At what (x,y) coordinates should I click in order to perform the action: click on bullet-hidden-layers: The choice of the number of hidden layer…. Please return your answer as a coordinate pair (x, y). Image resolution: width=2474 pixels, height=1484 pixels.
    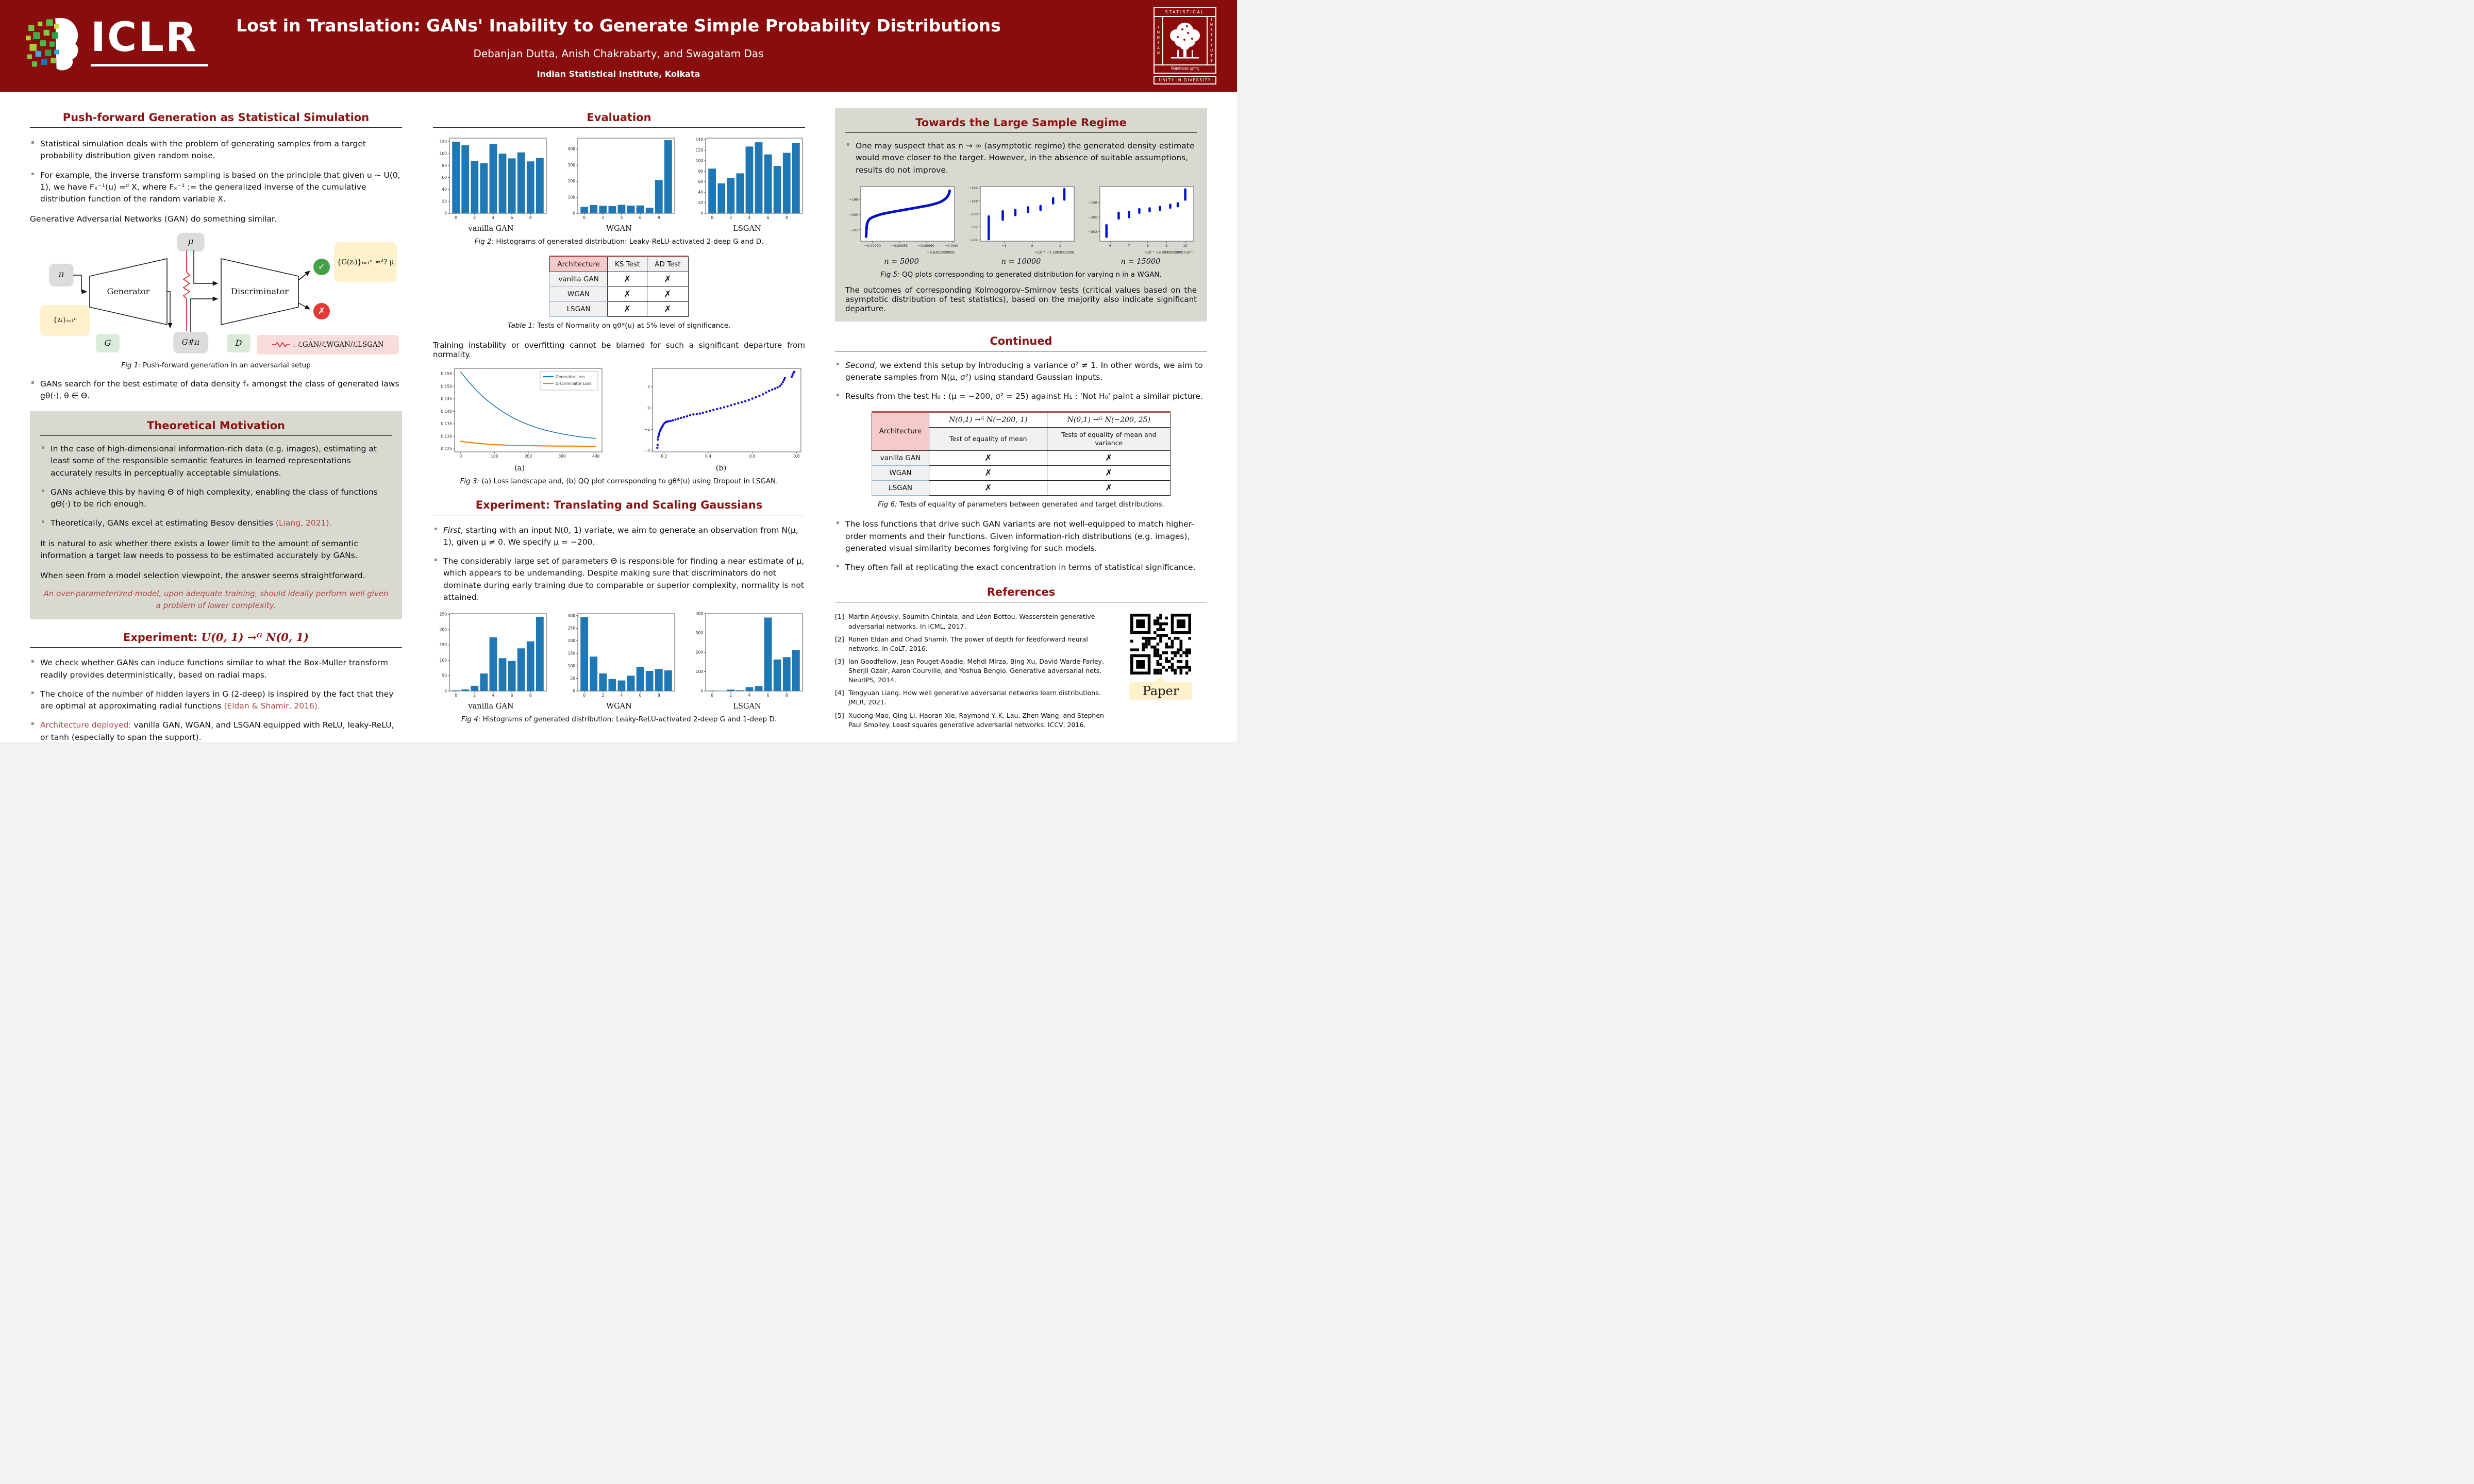
    Looking at the image, I should click on (216, 700).